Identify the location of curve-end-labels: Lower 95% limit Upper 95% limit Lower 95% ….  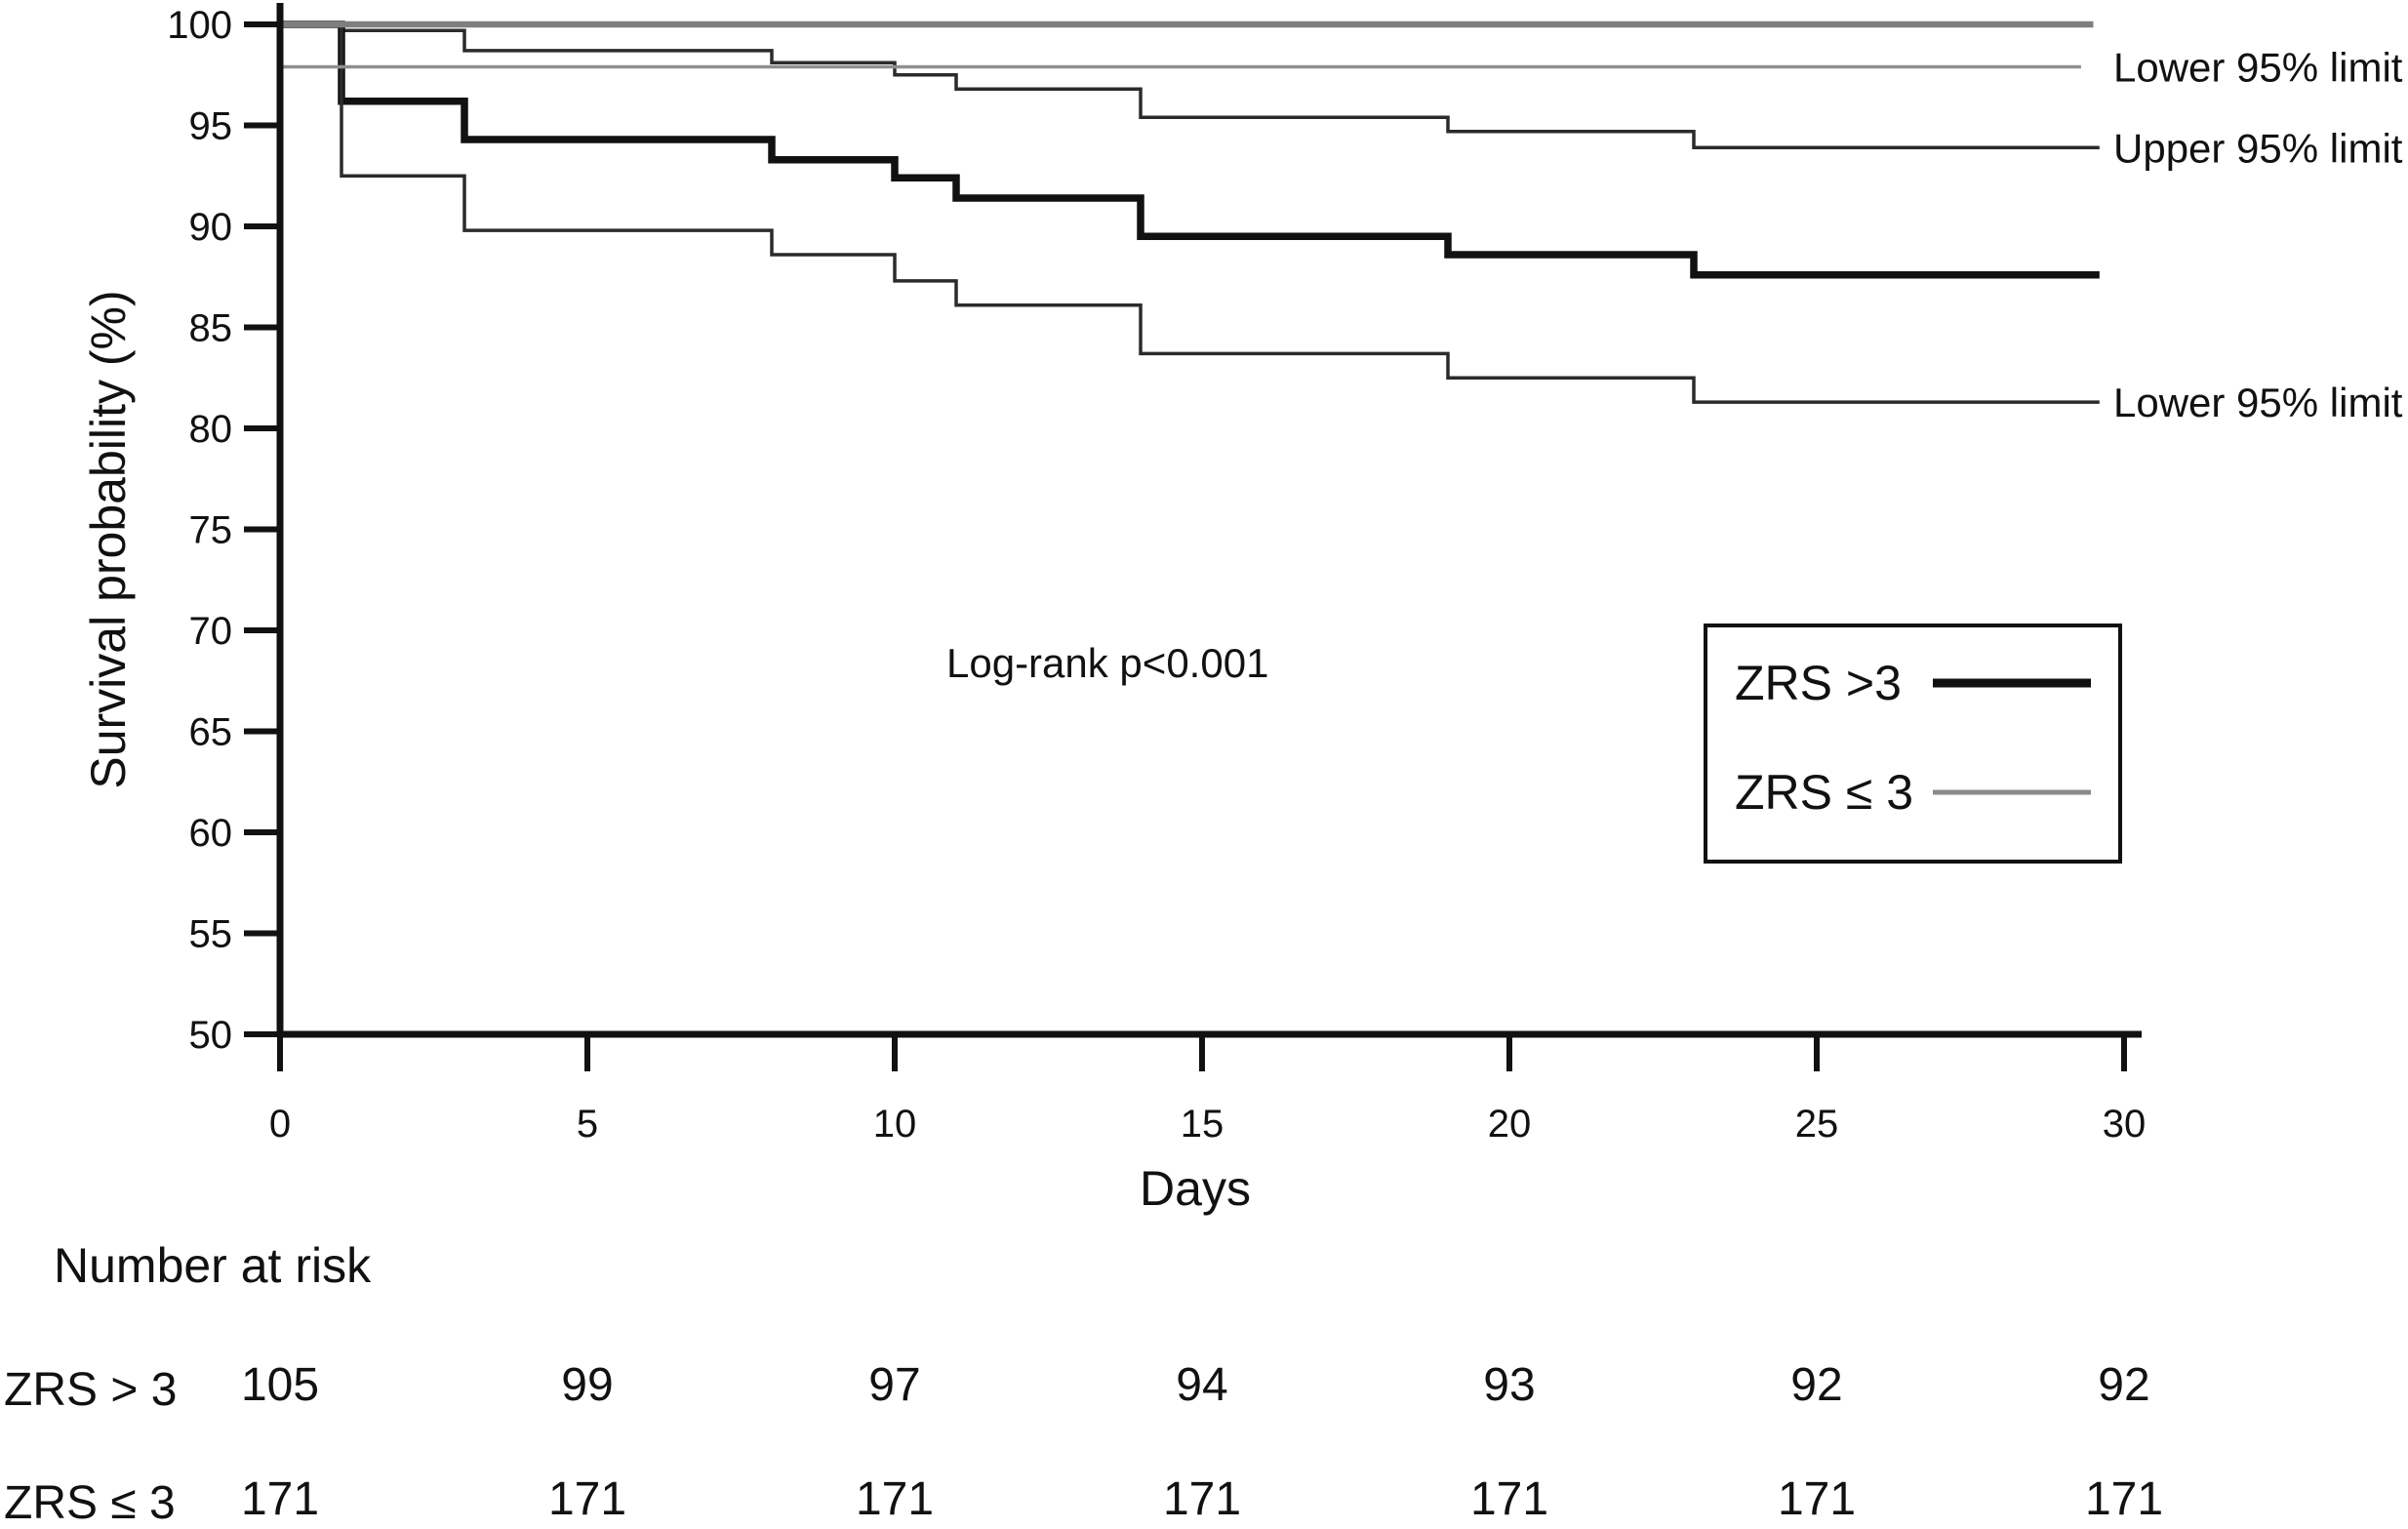
(2258, 234).